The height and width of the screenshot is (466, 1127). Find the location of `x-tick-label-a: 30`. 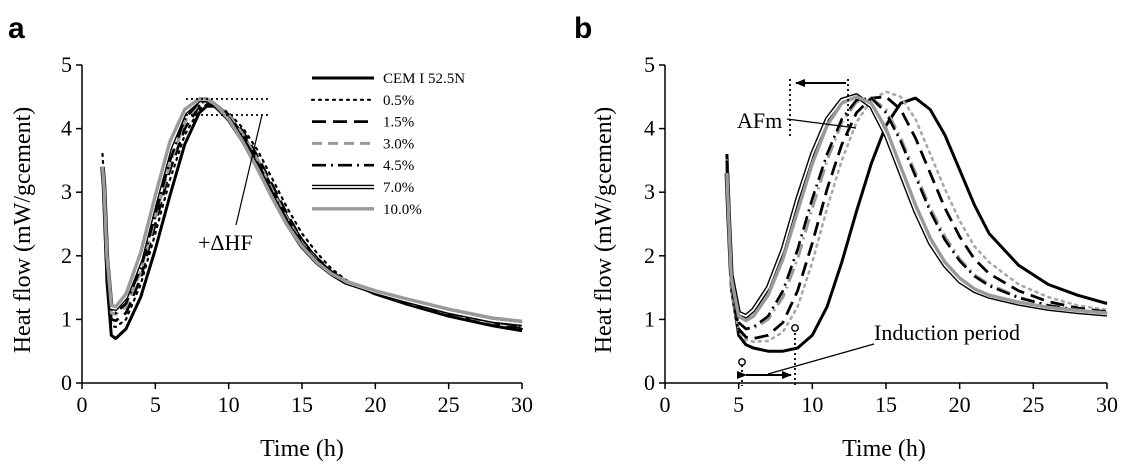

x-tick-label-a: 30 is located at coordinates (522, 404).